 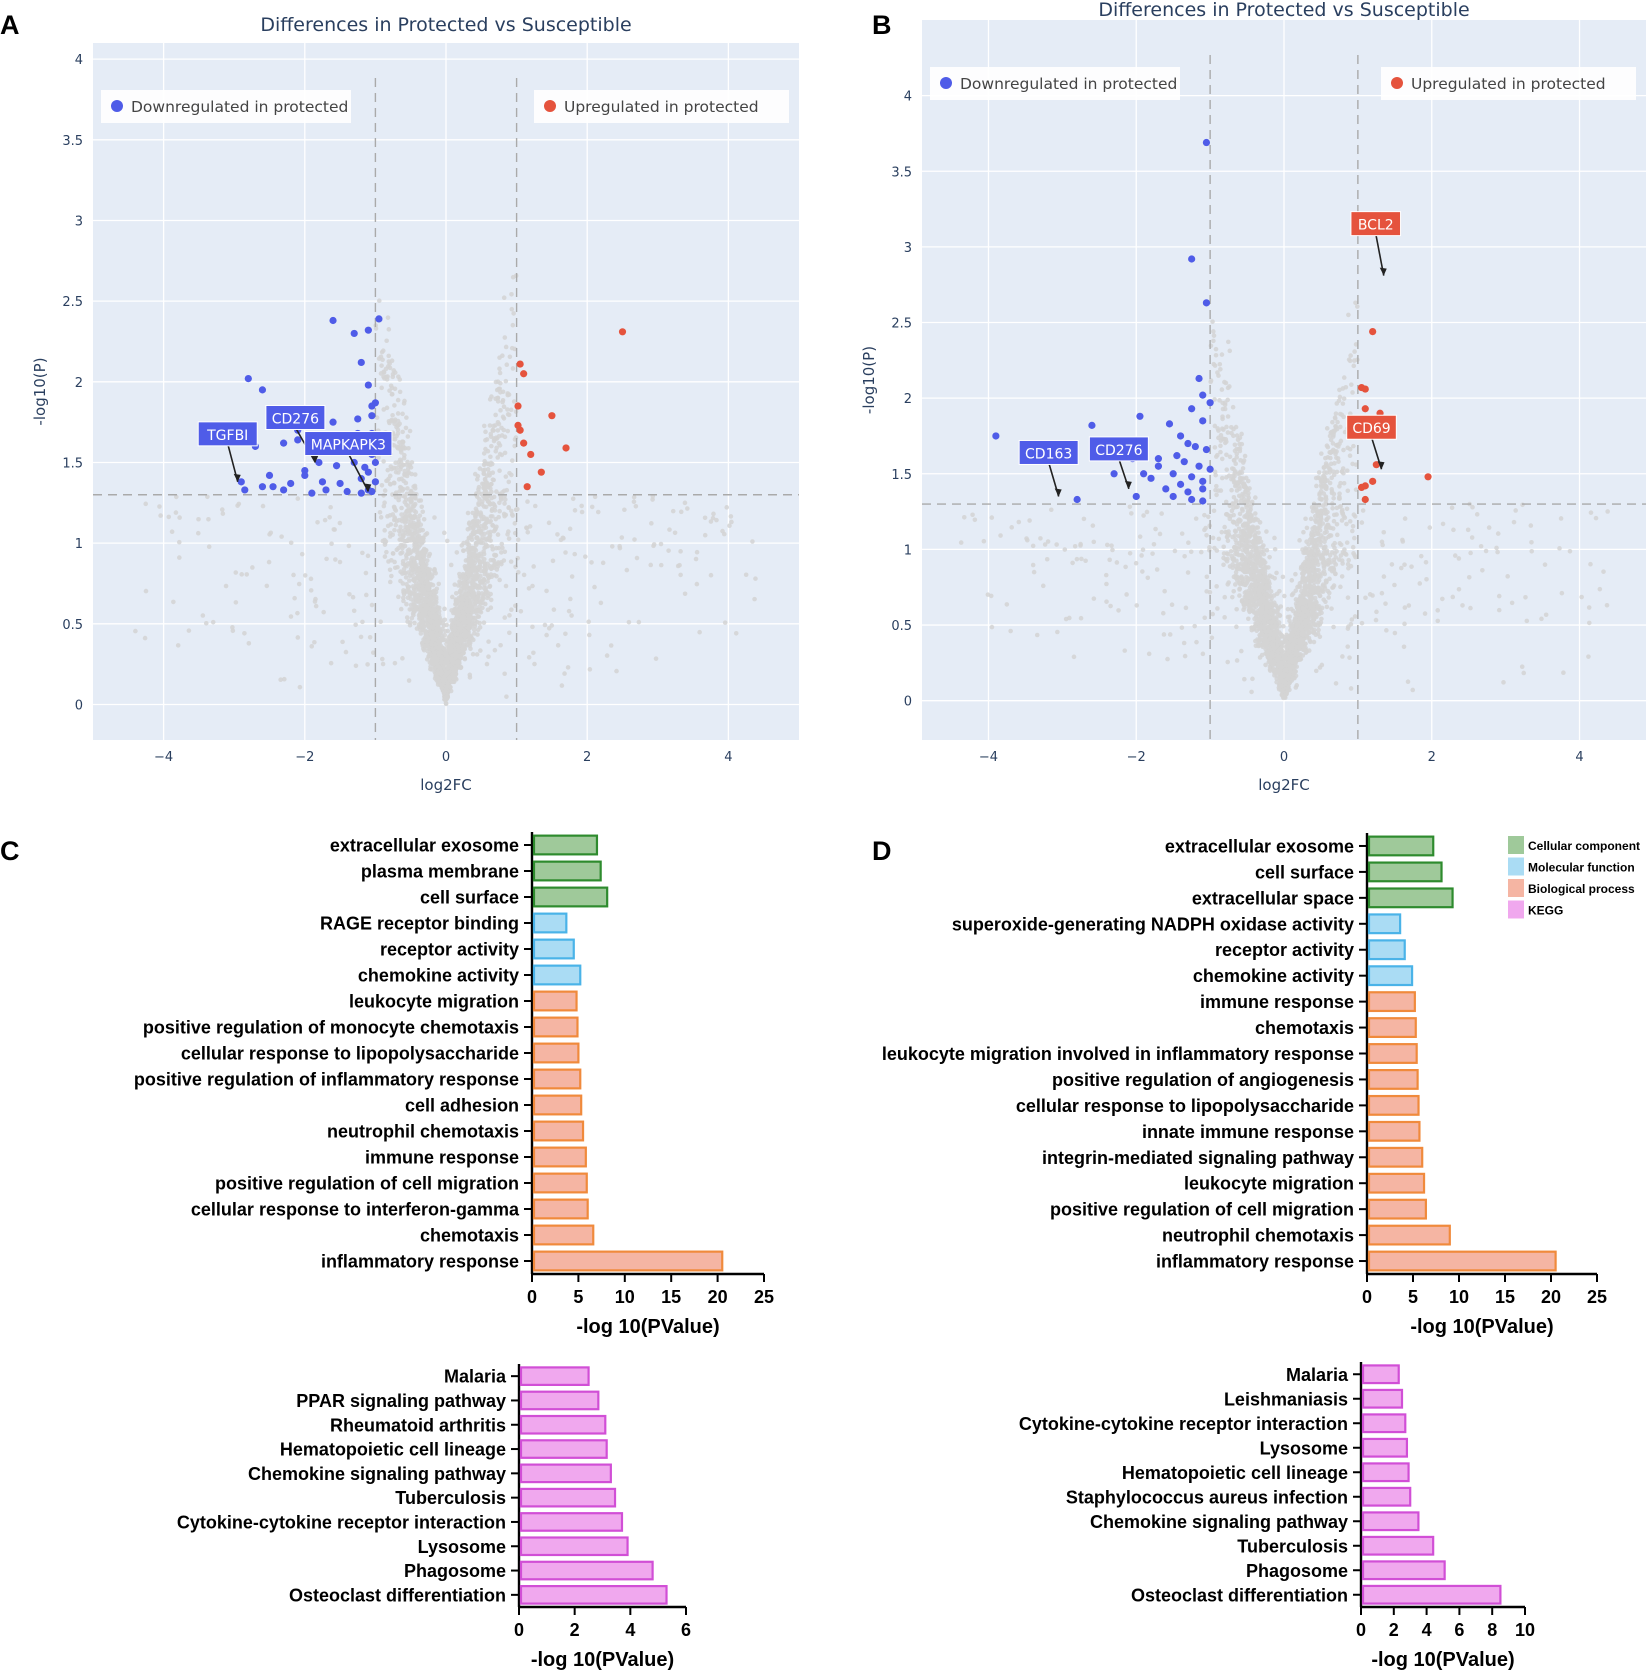 I want to click on y-tick-label: 0, so click(x=79, y=706).